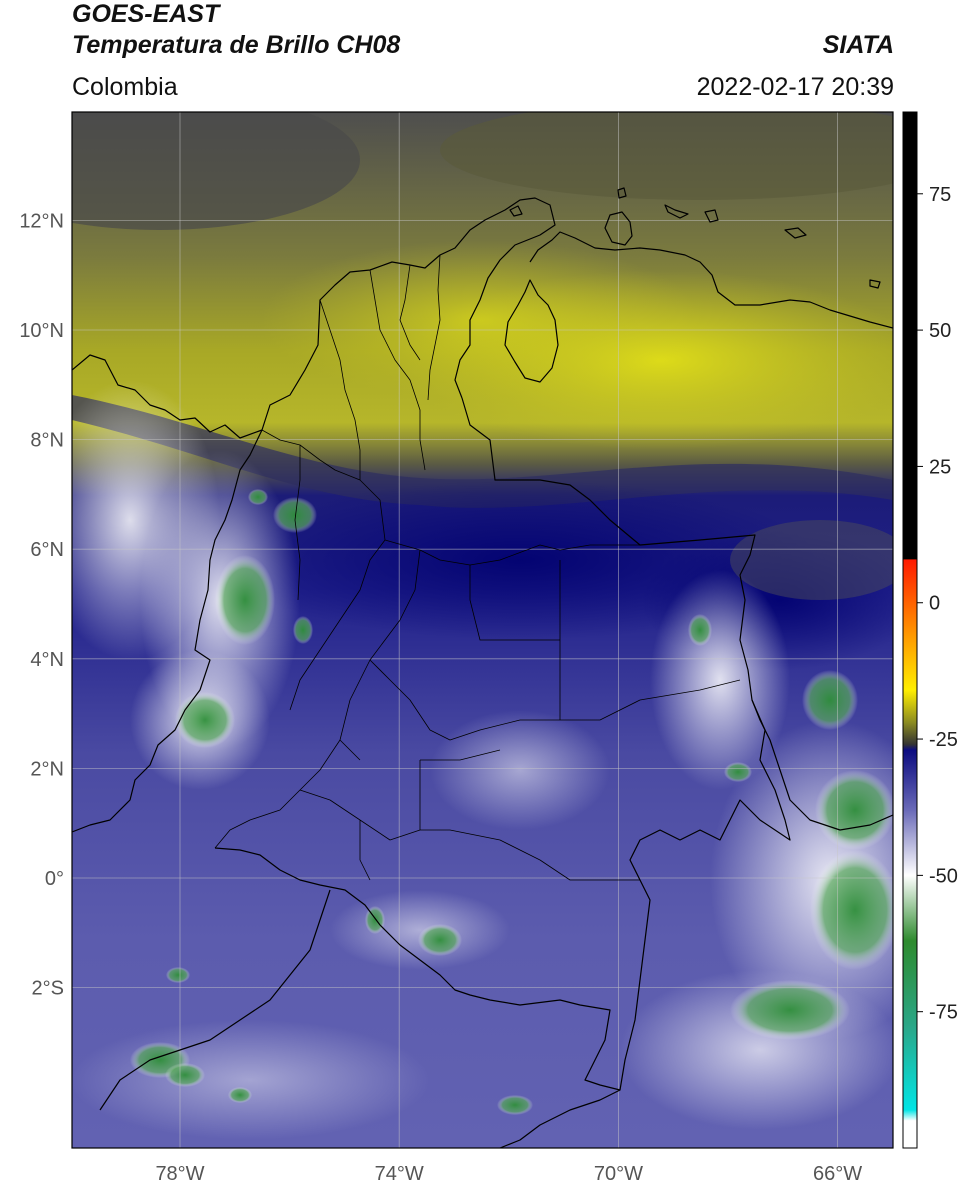 This screenshot has height=1190, width=966. What do you see at coordinates (934, 604) in the screenshot?
I see `colorbar-tick-label: 0` at bounding box center [934, 604].